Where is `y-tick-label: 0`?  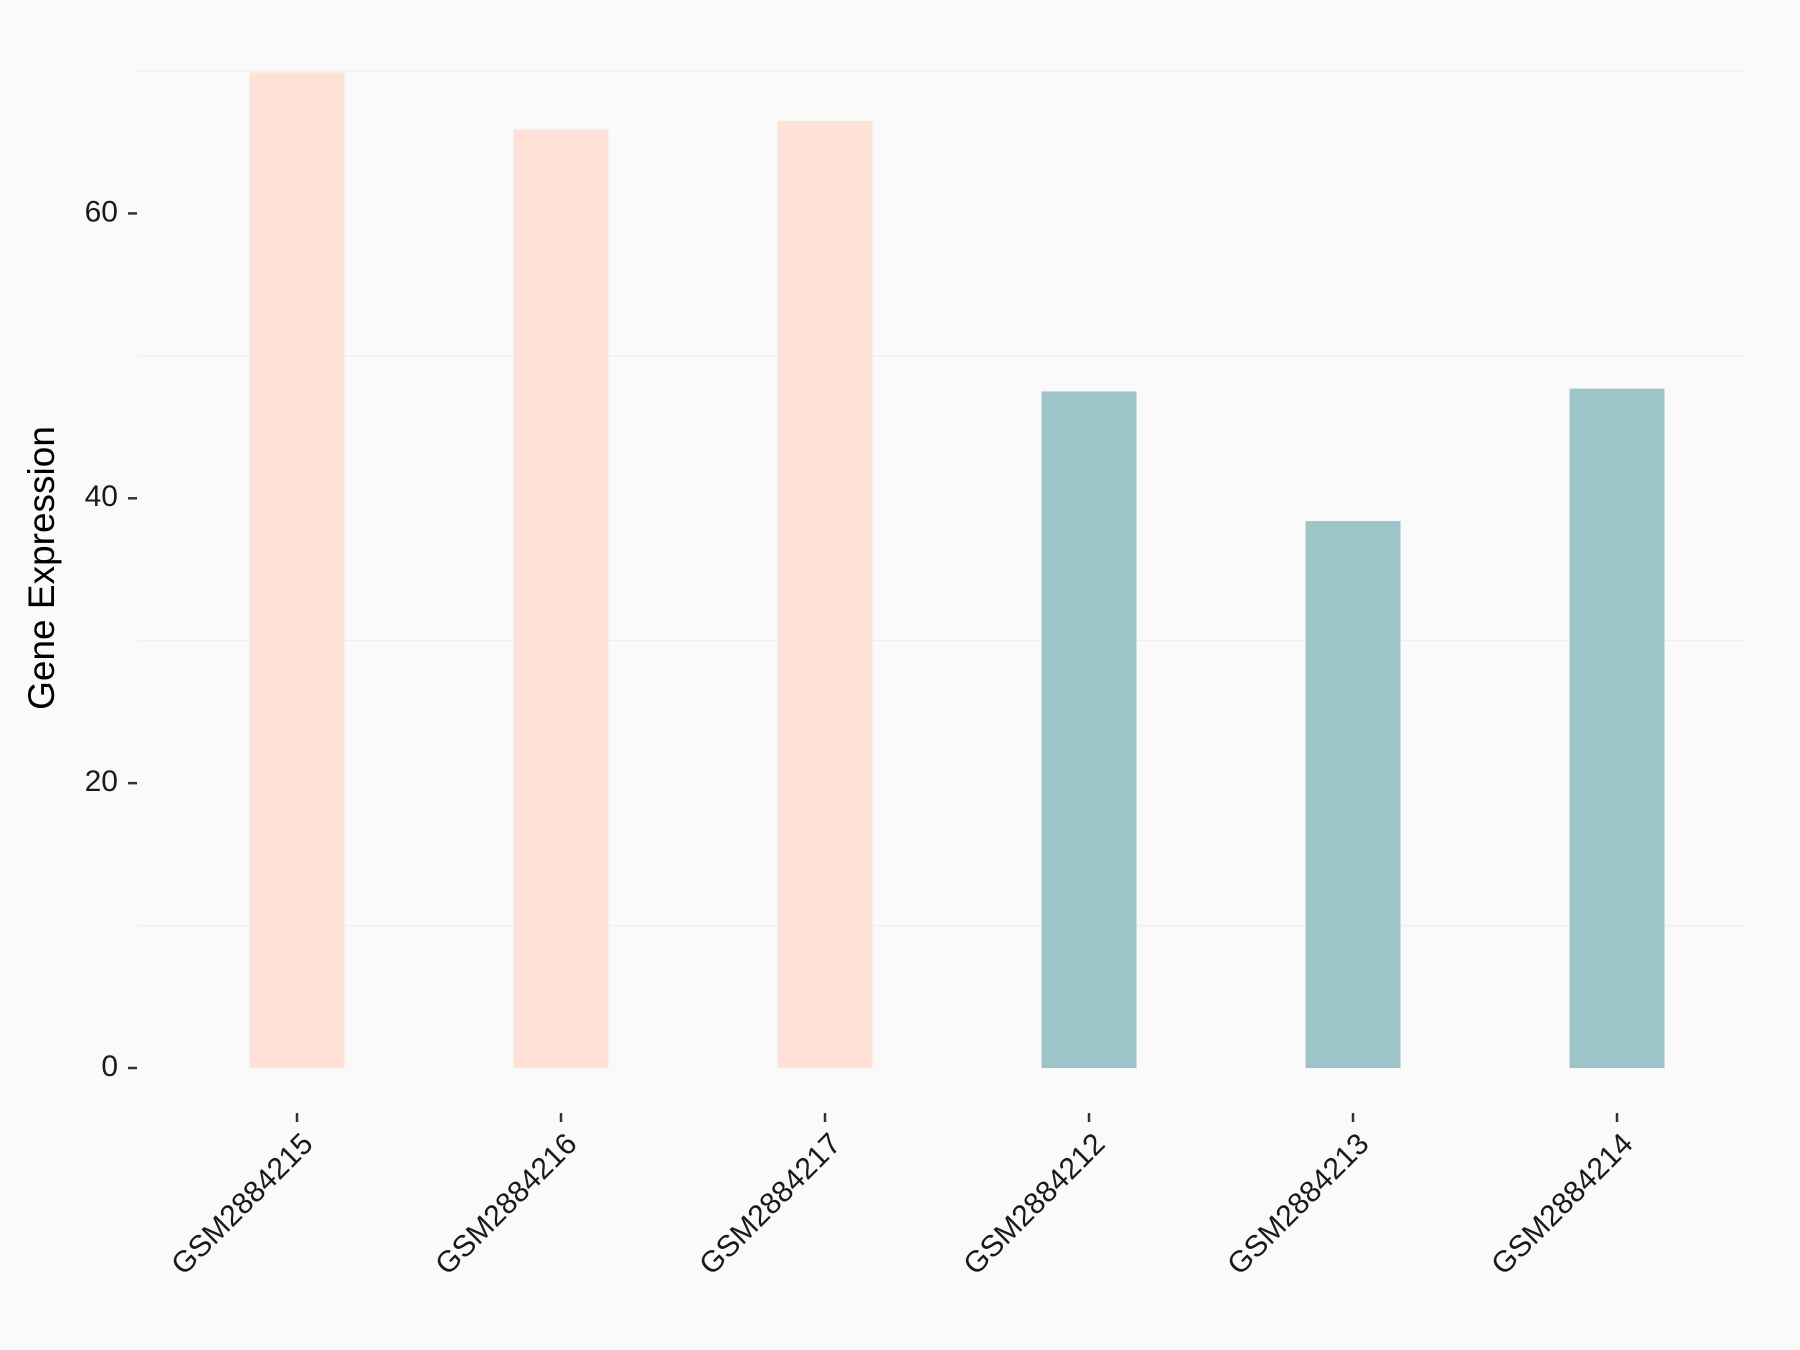
y-tick-label: 0 is located at coordinates (109, 1066).